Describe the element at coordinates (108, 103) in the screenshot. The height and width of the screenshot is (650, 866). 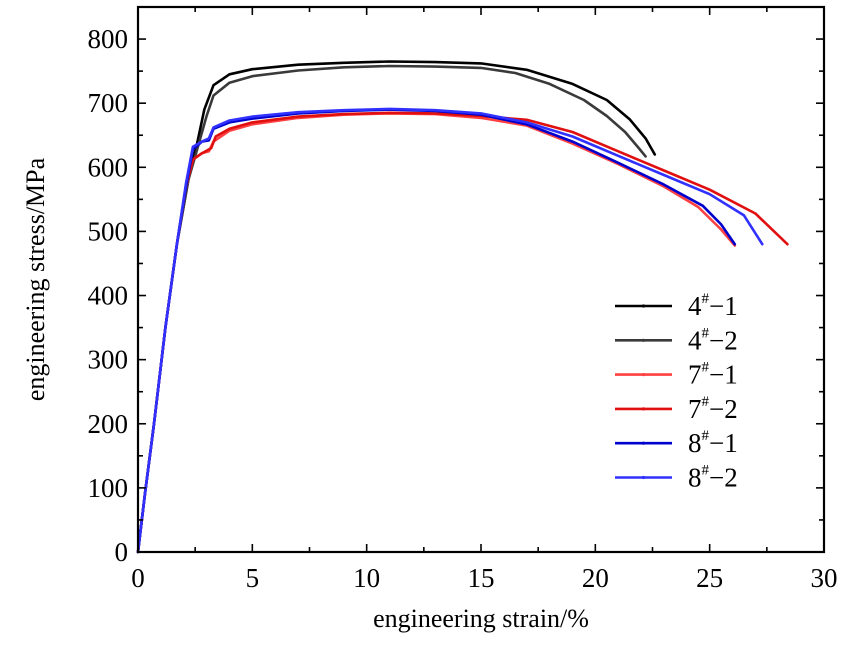
I see `y-tick-label: 700` at that location.